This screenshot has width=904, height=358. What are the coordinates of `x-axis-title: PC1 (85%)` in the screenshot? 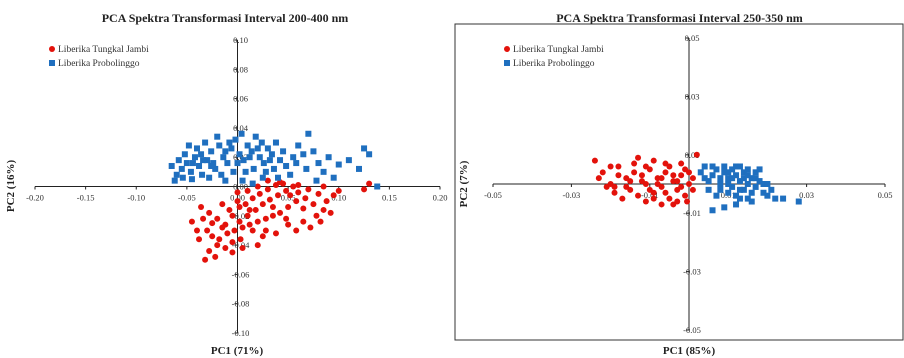 It's located at (689, 351).